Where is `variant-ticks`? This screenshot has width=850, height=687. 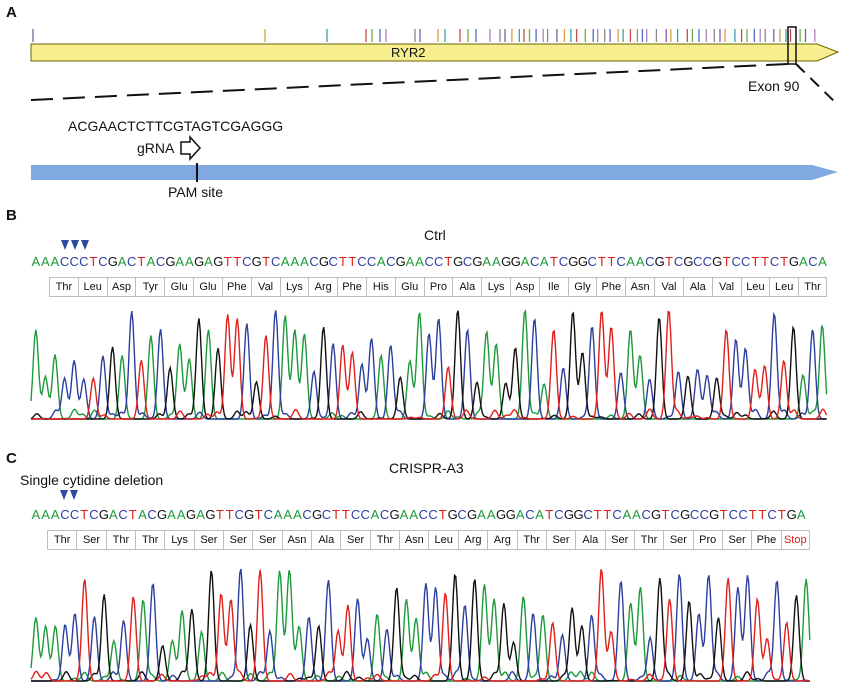 variant-ticks is located at coordinates (424, 35).